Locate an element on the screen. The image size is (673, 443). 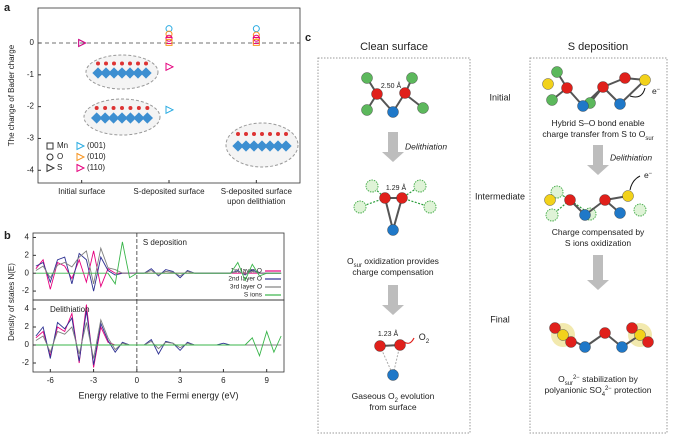
legend-label: Mn is located at coordinates (62, 145).